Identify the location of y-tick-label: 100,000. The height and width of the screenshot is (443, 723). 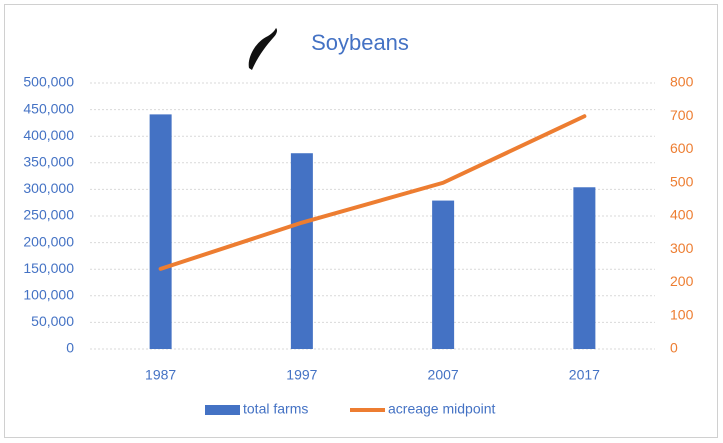
(48, 295).